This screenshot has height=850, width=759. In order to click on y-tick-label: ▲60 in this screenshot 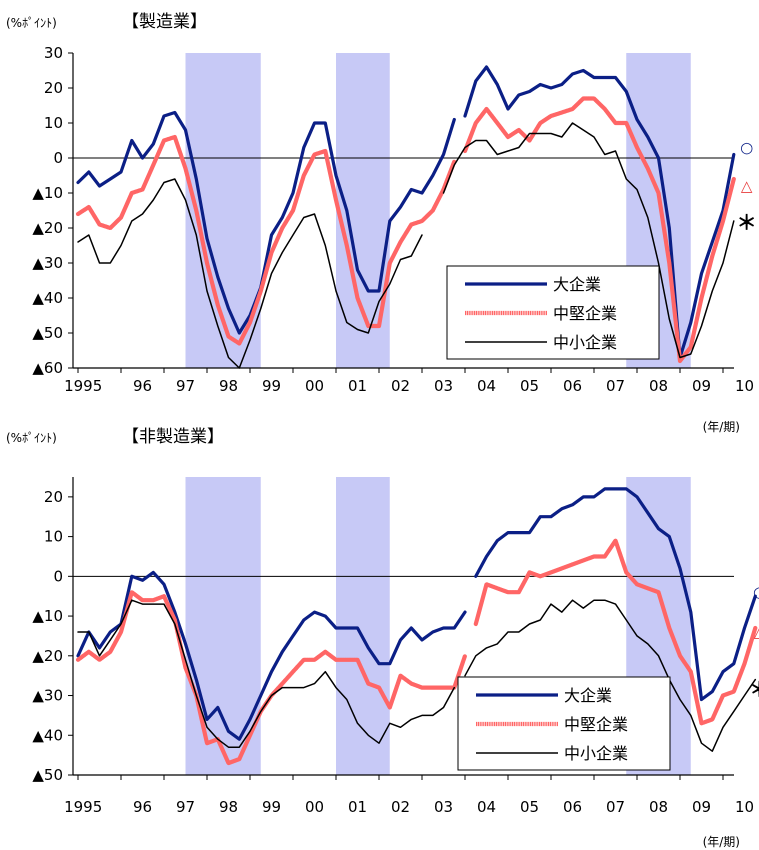, I will do `click(47, 368)`.